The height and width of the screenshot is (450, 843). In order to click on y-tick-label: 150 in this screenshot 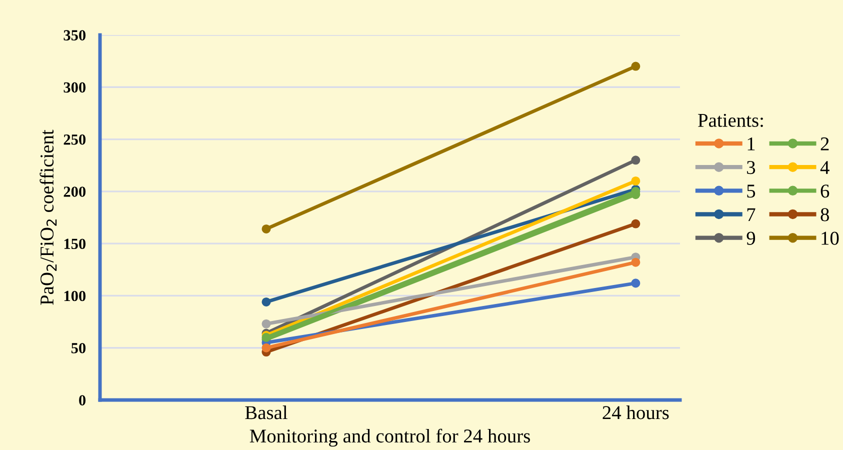, I will do `click(75, 244)`.